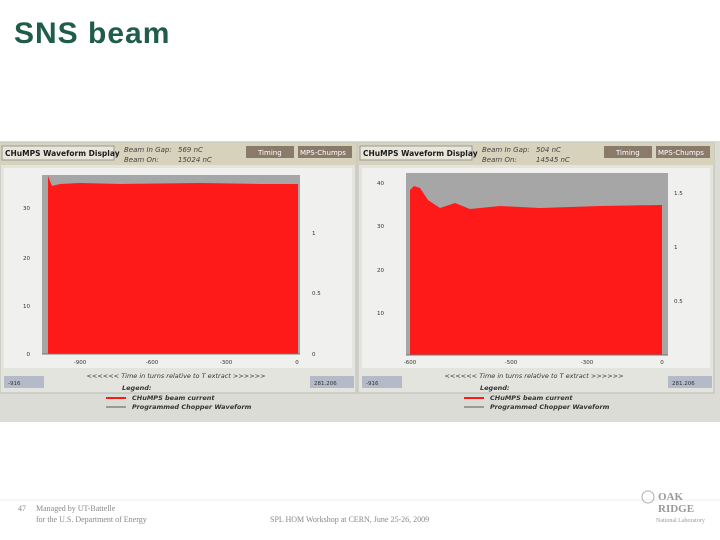  Describe the element at coordinates (671, 497) in the screenshot. I see `logo: OAK` at that location.